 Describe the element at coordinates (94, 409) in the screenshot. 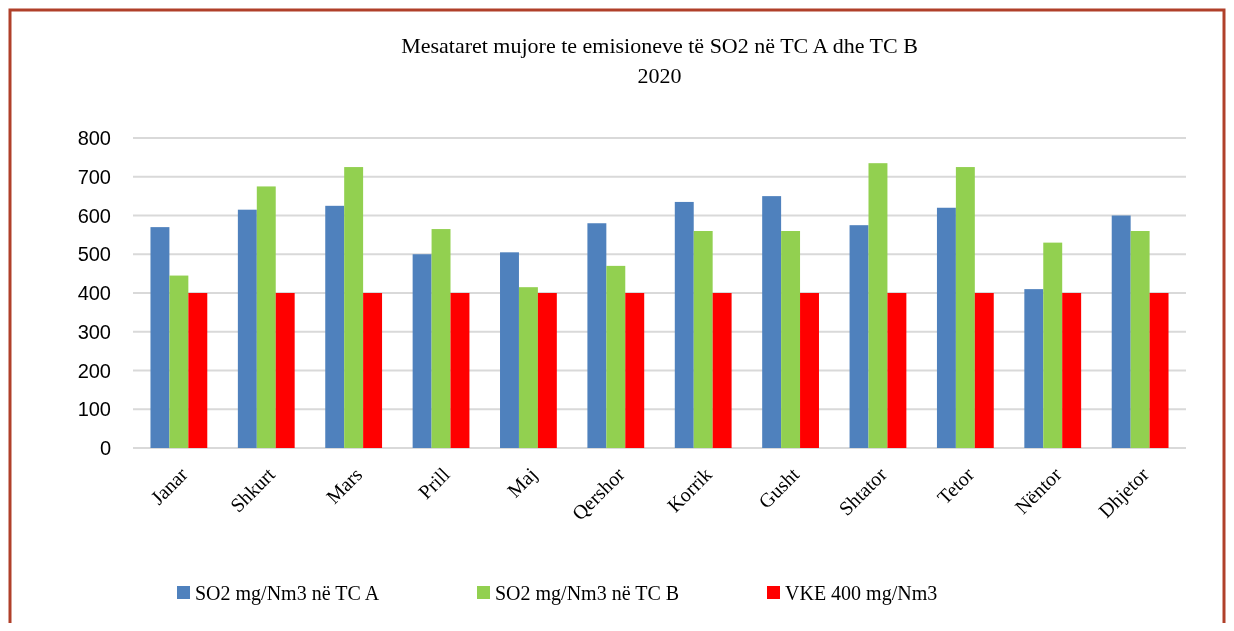

I see `y-tick-label: 100` at that location.